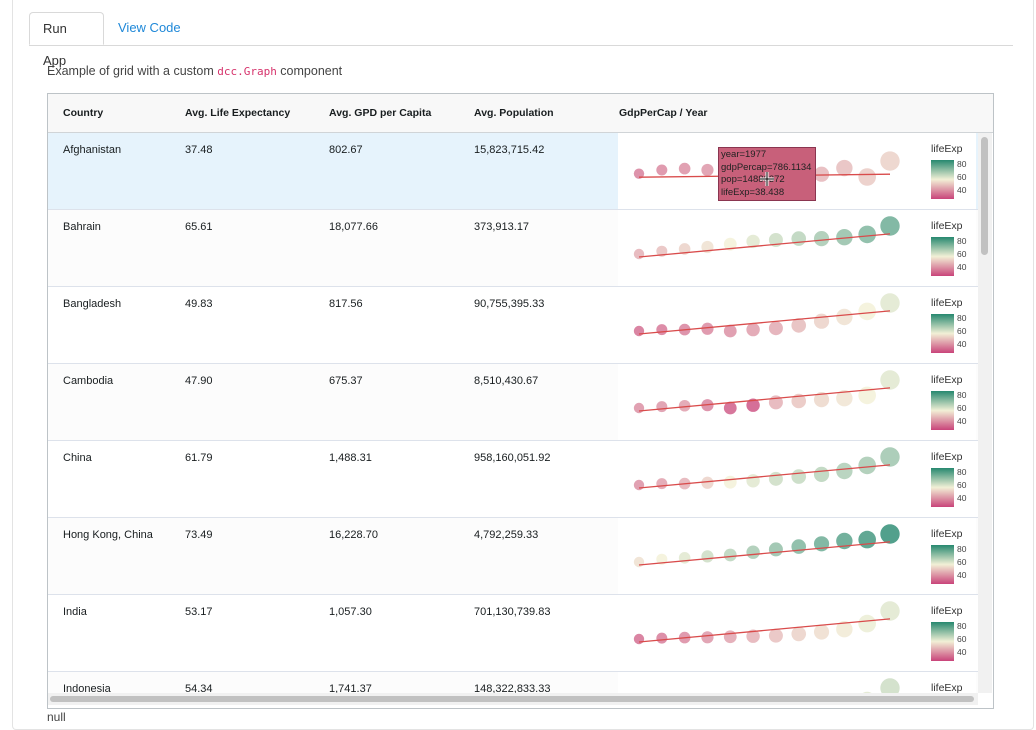 The height and width of the screenshot is (730, 1036). Describe the element at coordinates (238, 113) in the screenshot. I see `header-life-expectancy: Avg. Life Expectancy` at that location.